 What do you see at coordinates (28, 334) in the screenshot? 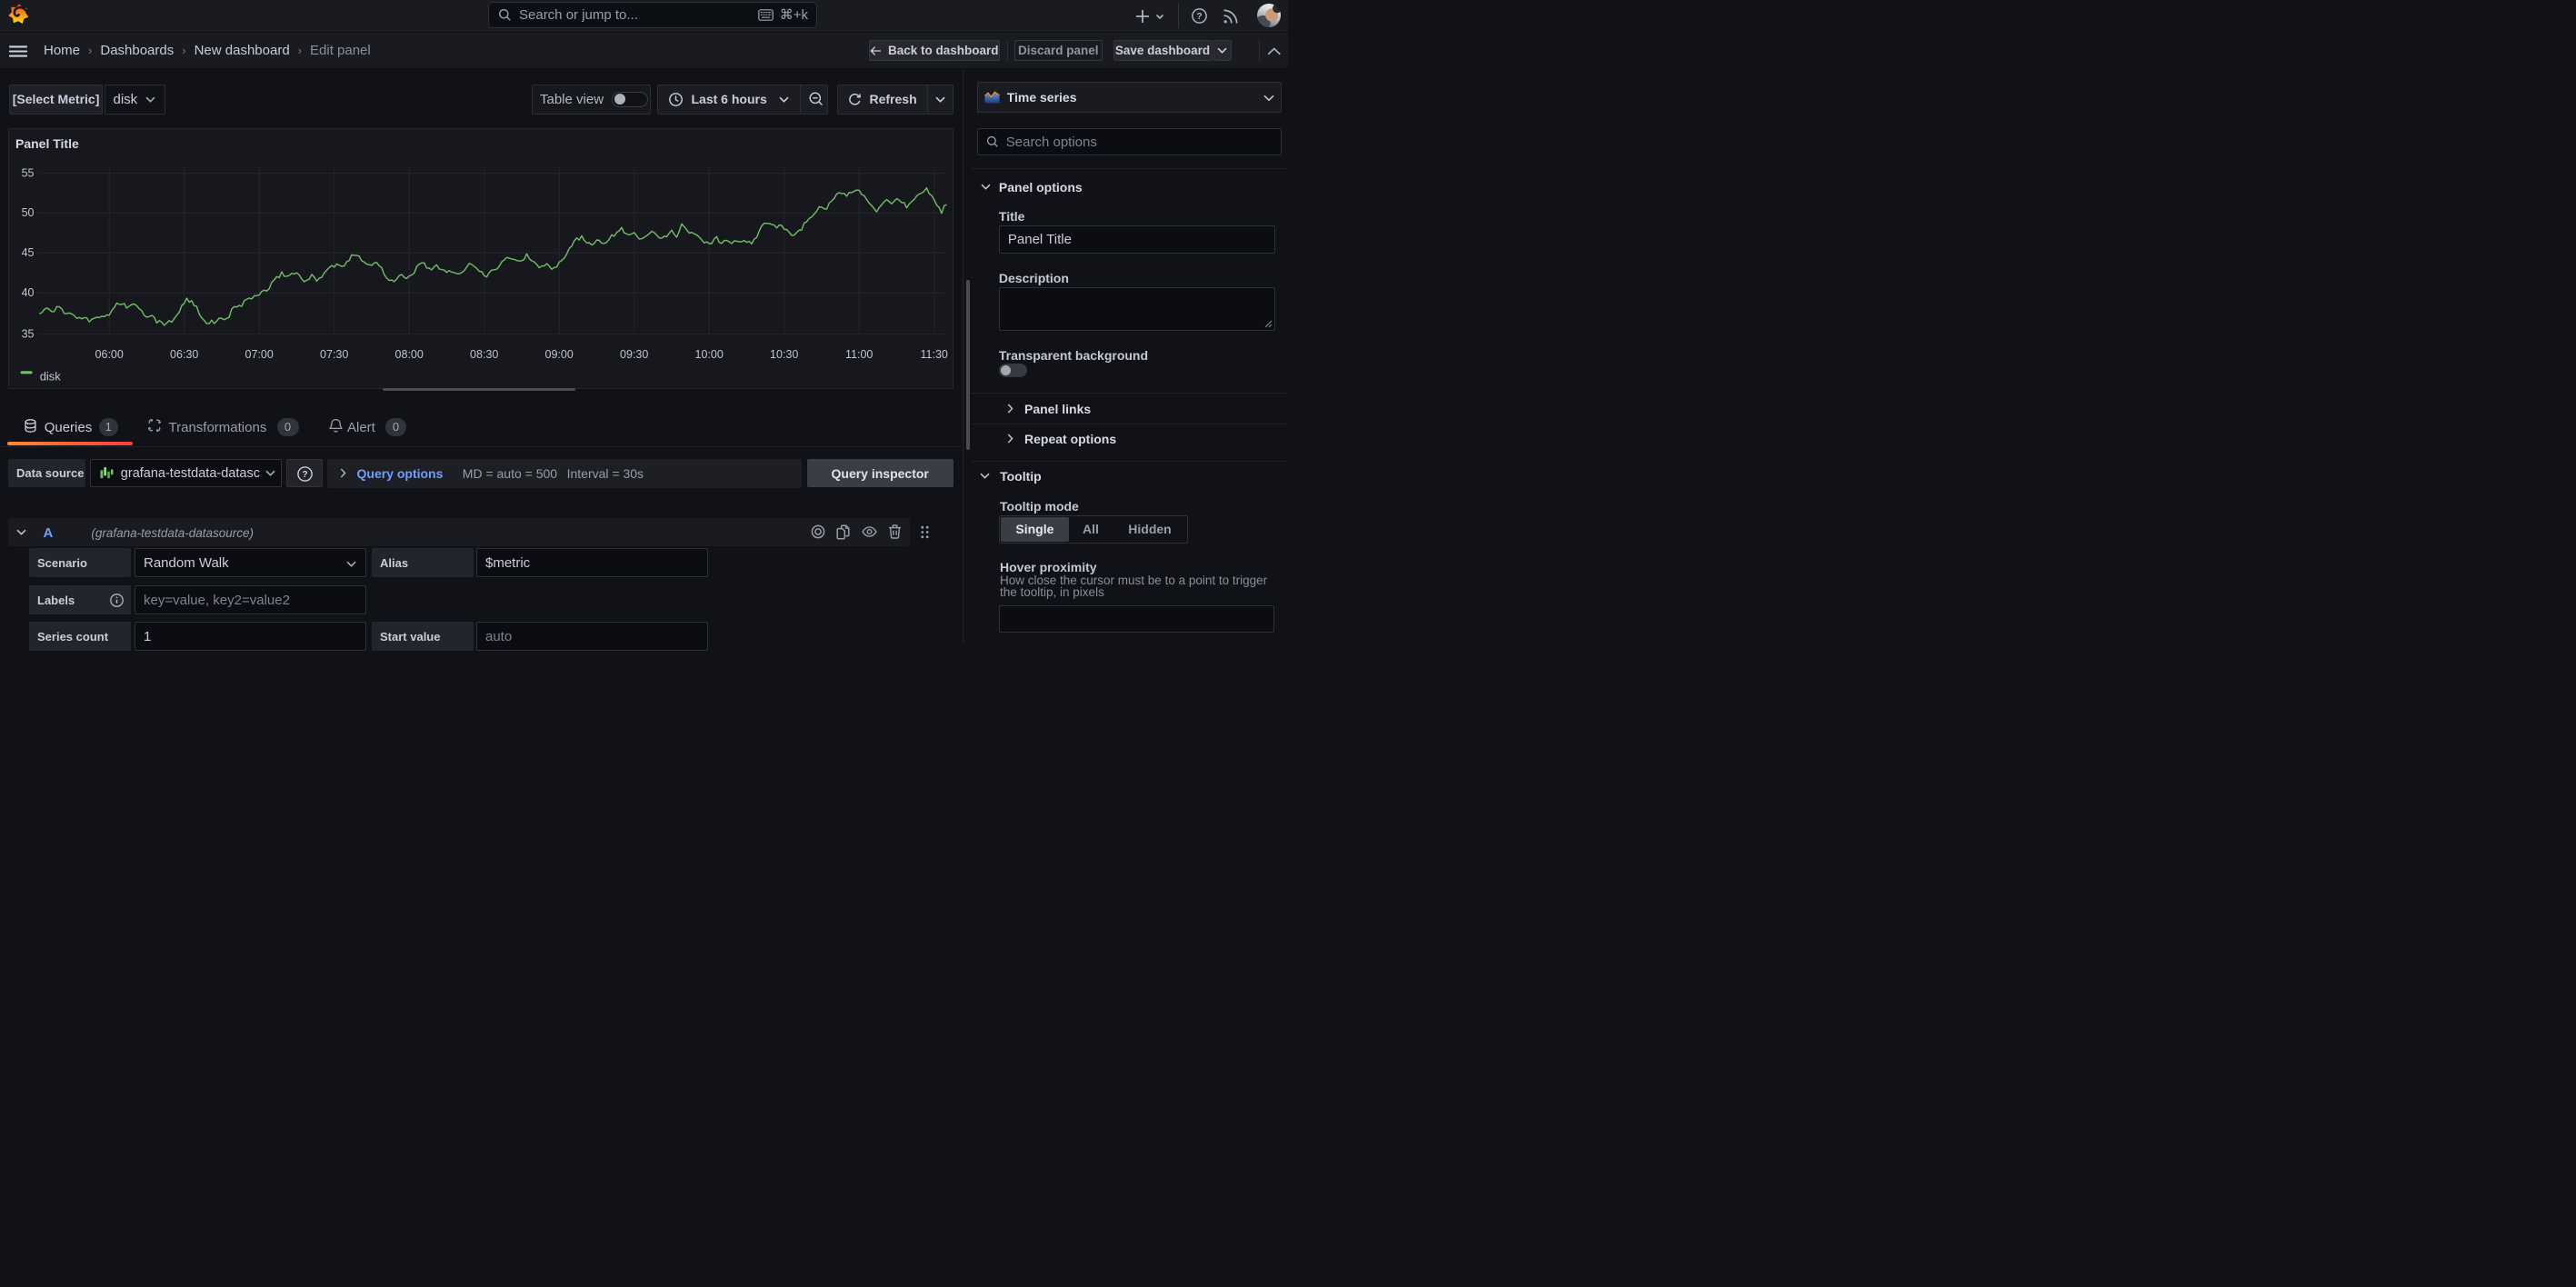
I see `svg-text: 35` at bounding box center [28, 334].